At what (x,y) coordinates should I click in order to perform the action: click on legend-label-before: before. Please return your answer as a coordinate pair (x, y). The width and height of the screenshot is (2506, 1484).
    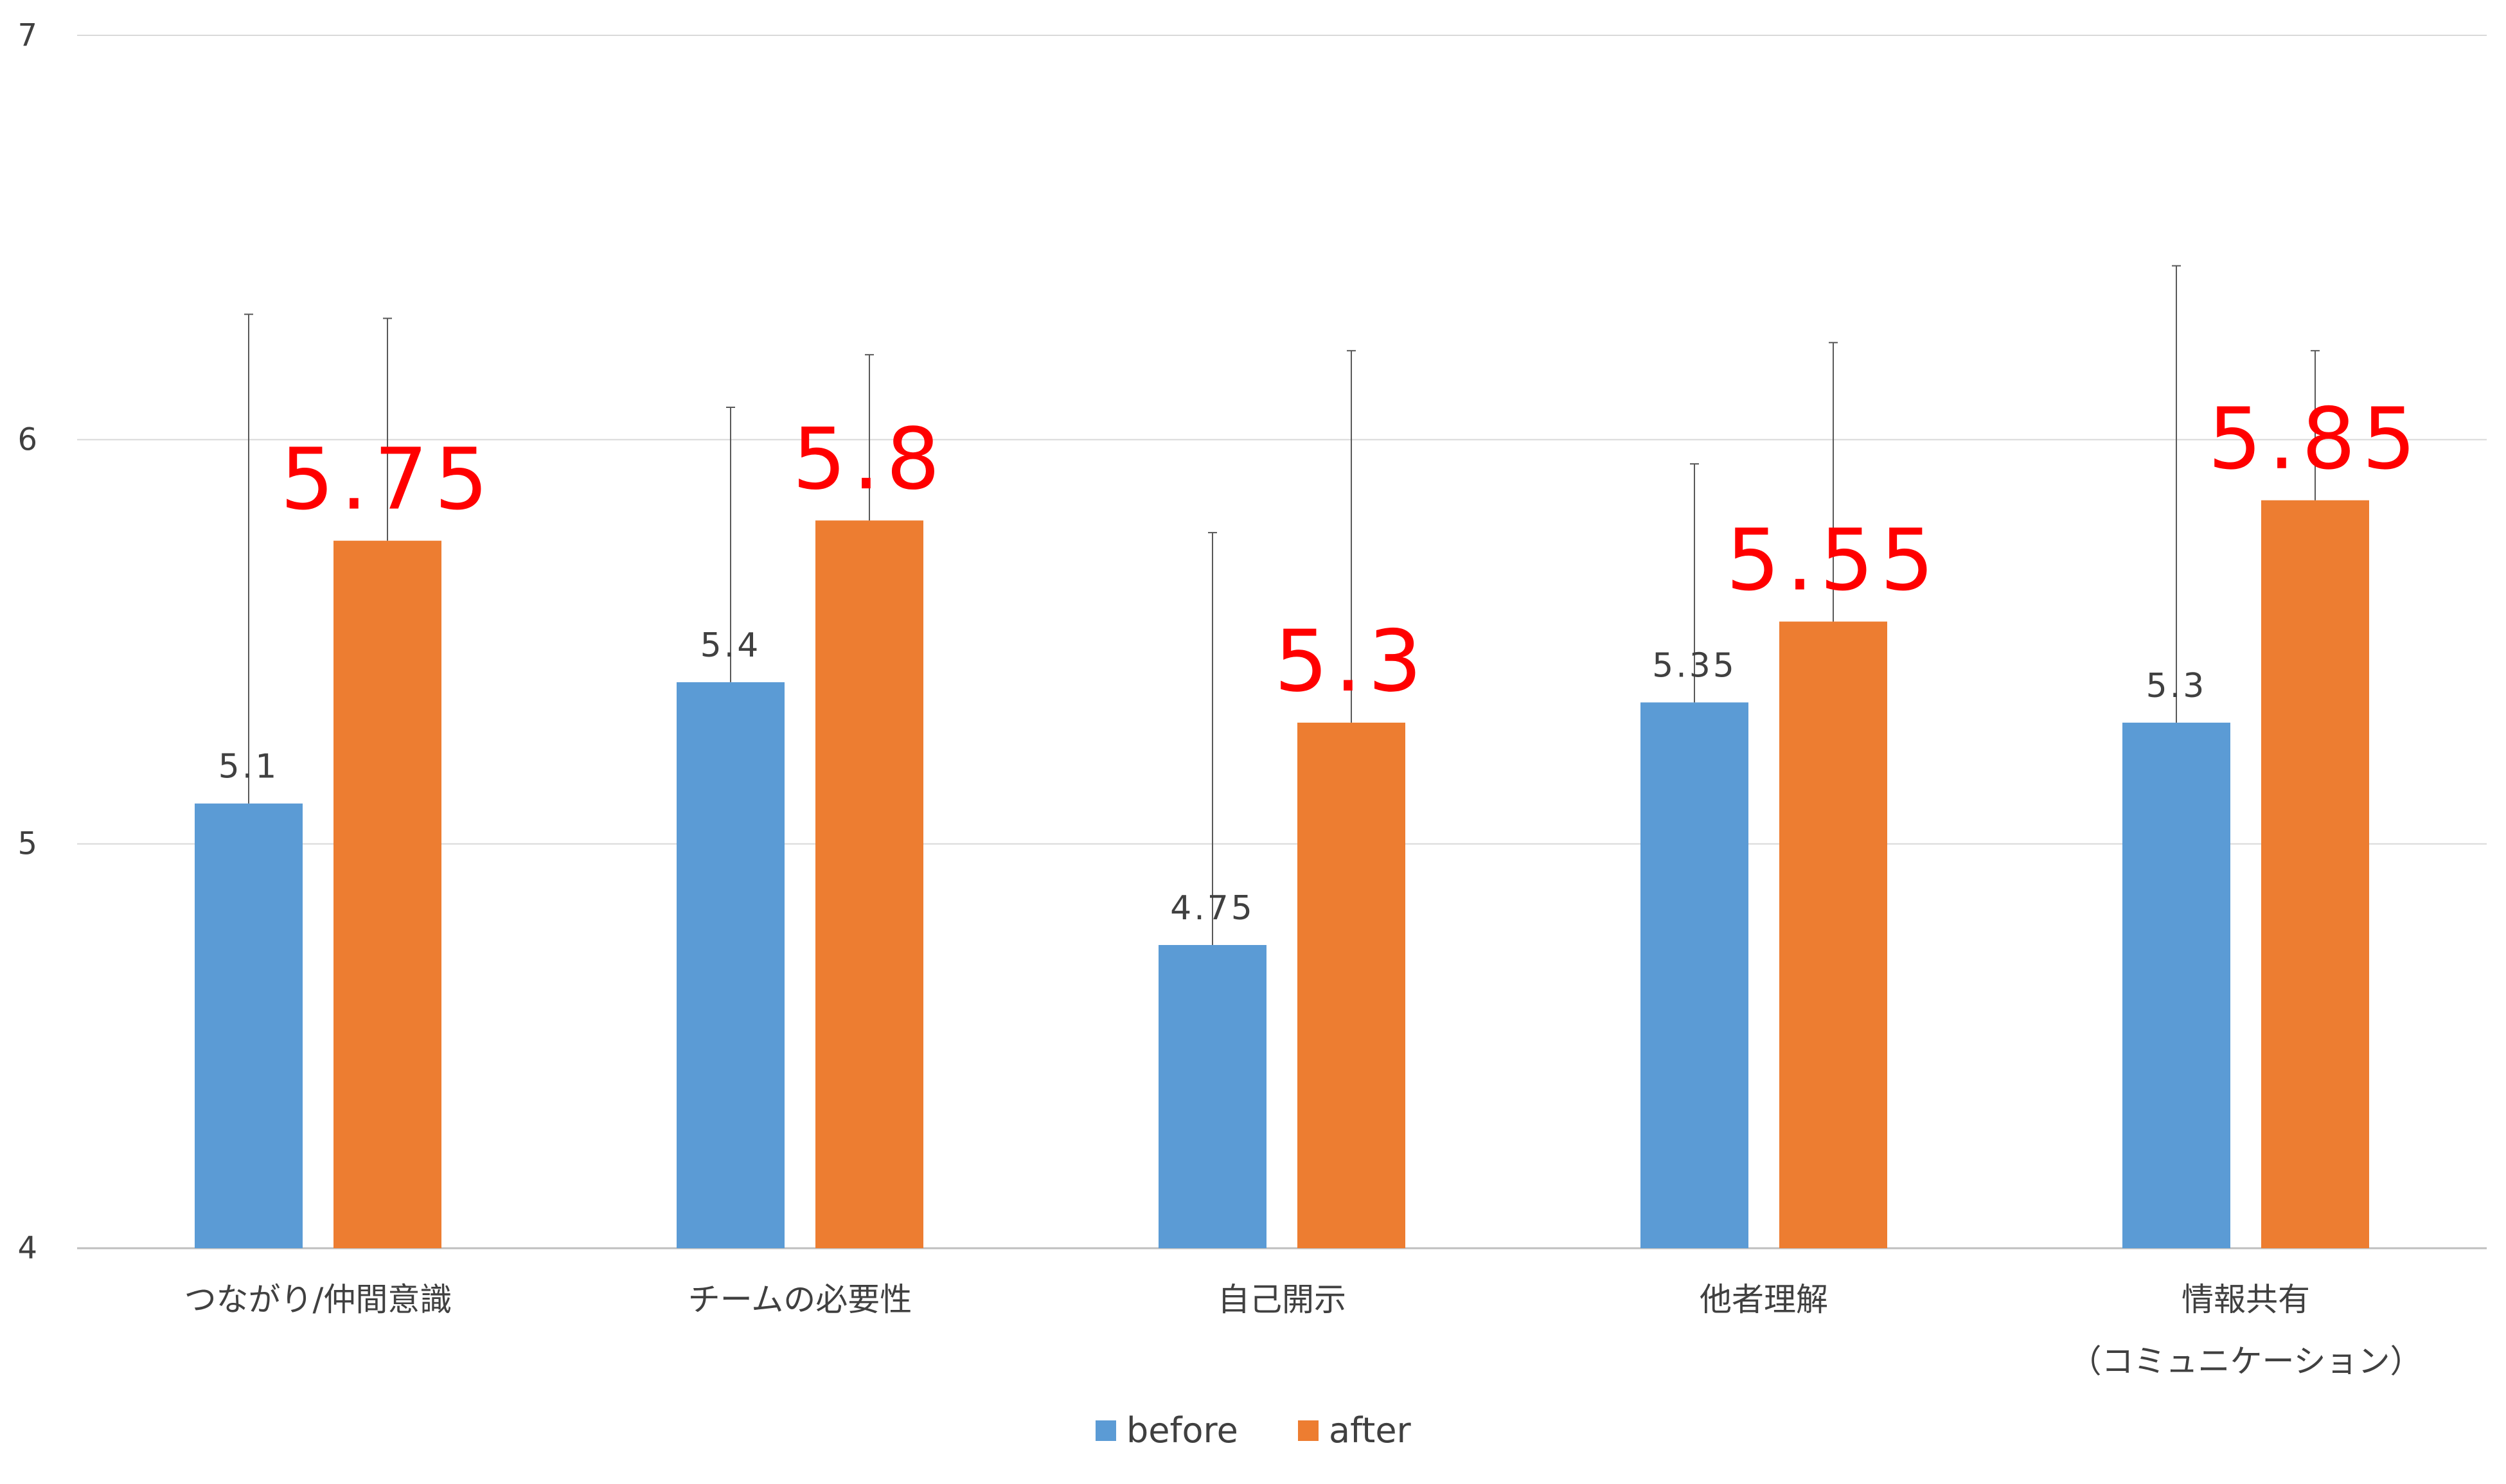
    Looking at the image, I should click on (1182, 1430).